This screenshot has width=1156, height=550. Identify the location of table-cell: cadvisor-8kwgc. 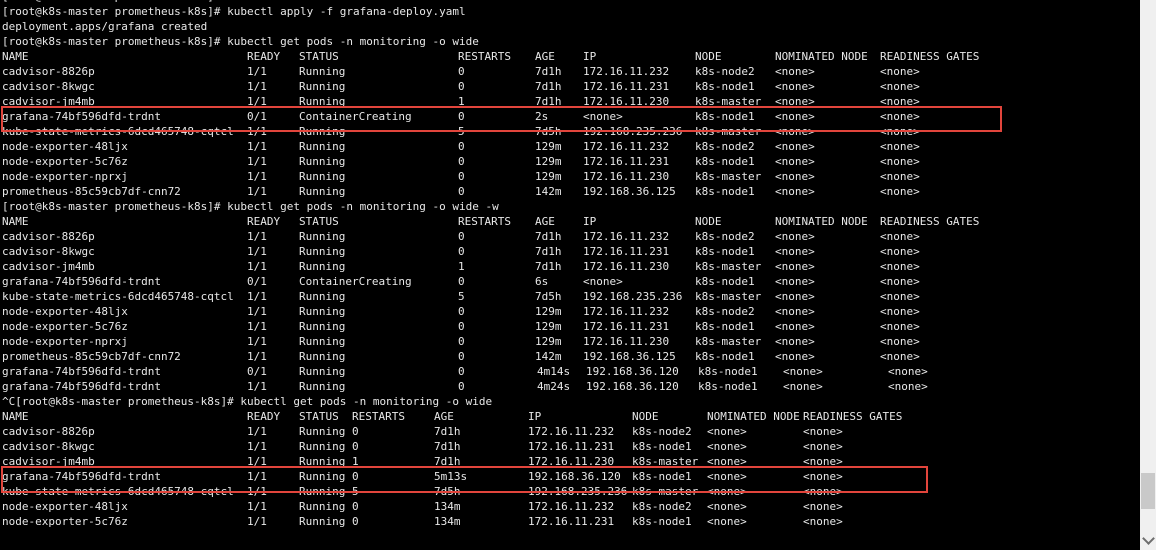
(48, 86).